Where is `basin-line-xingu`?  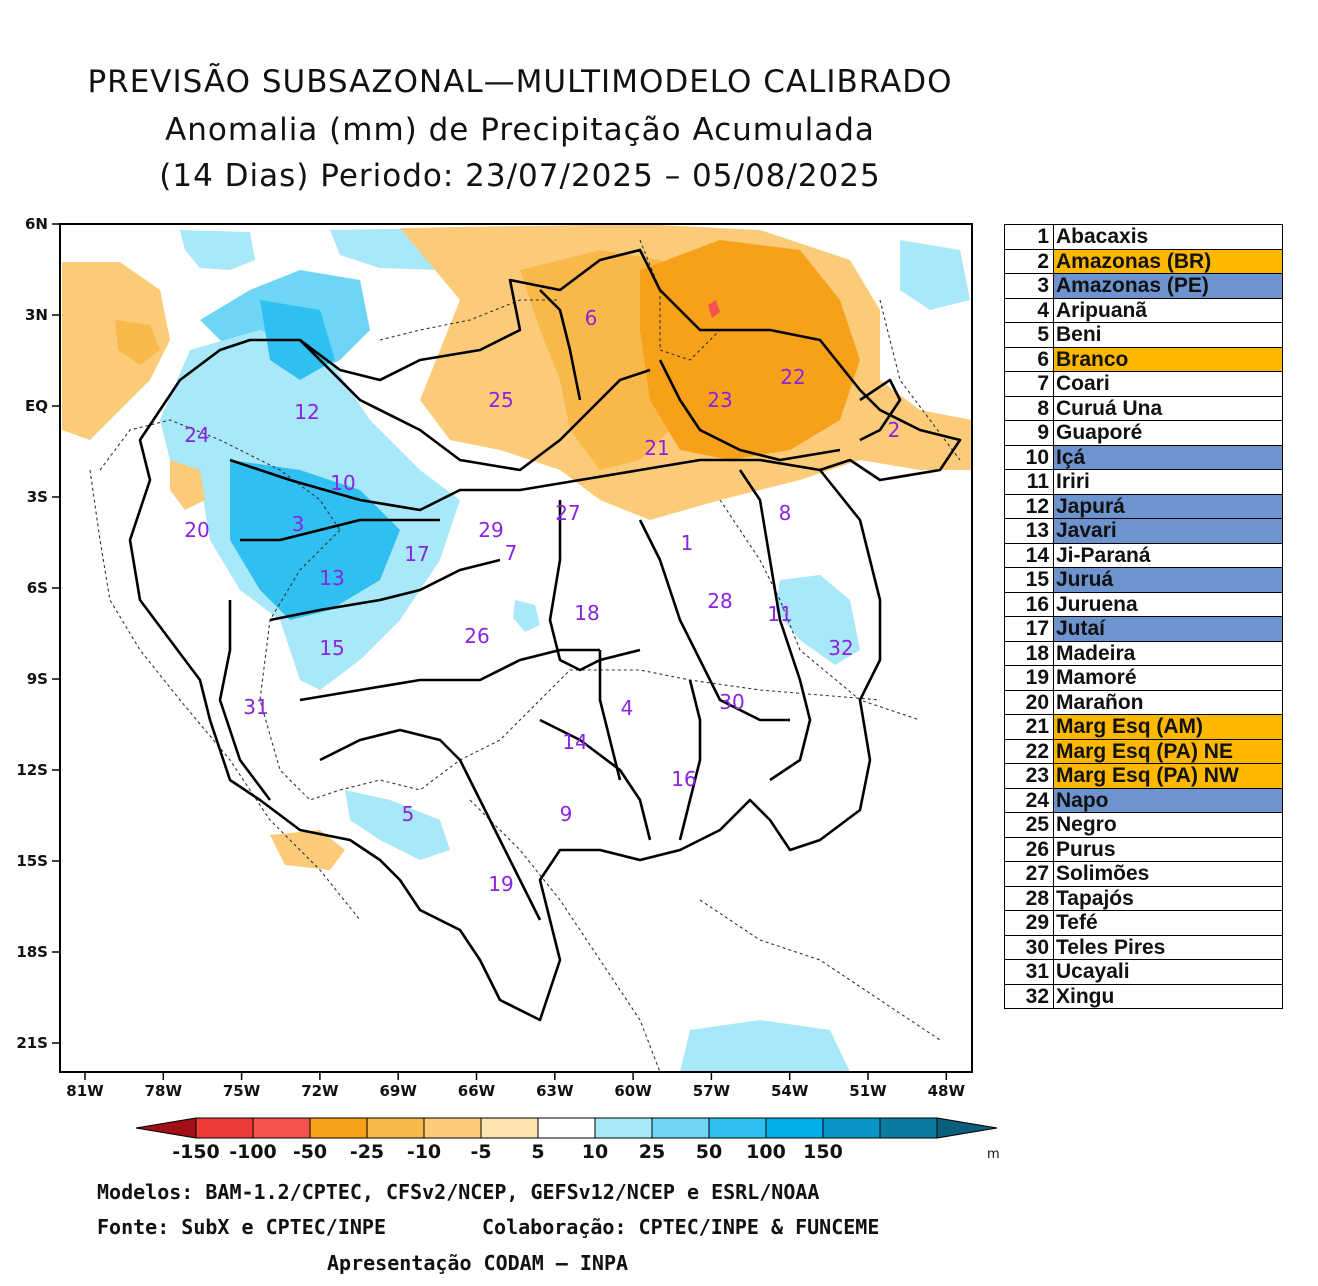 basin-line-xingu is located at coordinates (775, 625).